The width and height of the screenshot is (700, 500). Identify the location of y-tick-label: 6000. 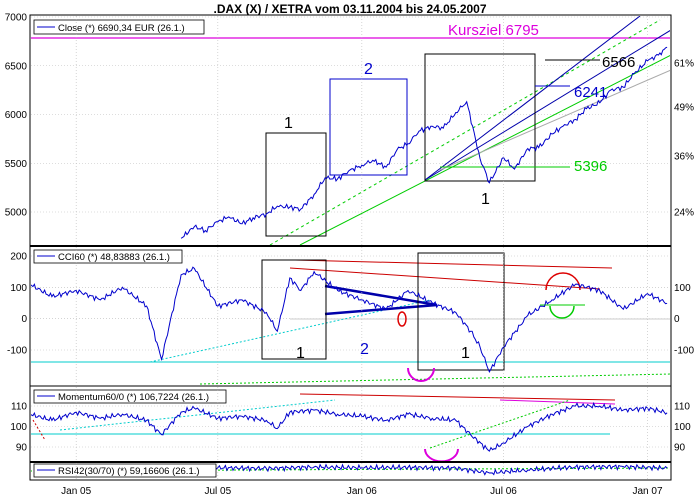
(16, 115).